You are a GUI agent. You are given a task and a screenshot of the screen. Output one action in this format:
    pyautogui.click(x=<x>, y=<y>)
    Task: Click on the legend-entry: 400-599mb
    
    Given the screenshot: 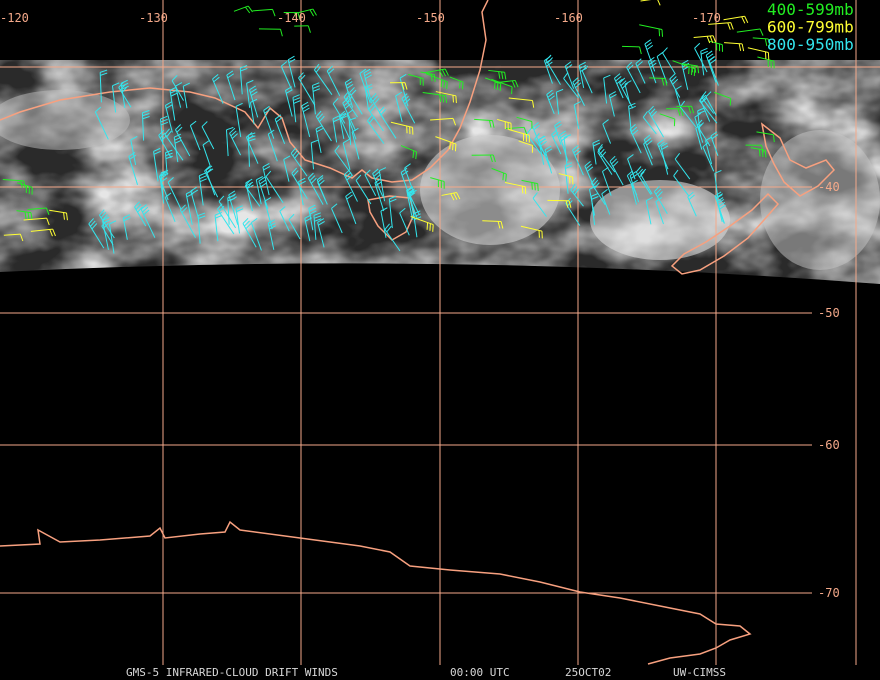 What is the action you would take?
    pyautogui.click(x=810, y=9)
    